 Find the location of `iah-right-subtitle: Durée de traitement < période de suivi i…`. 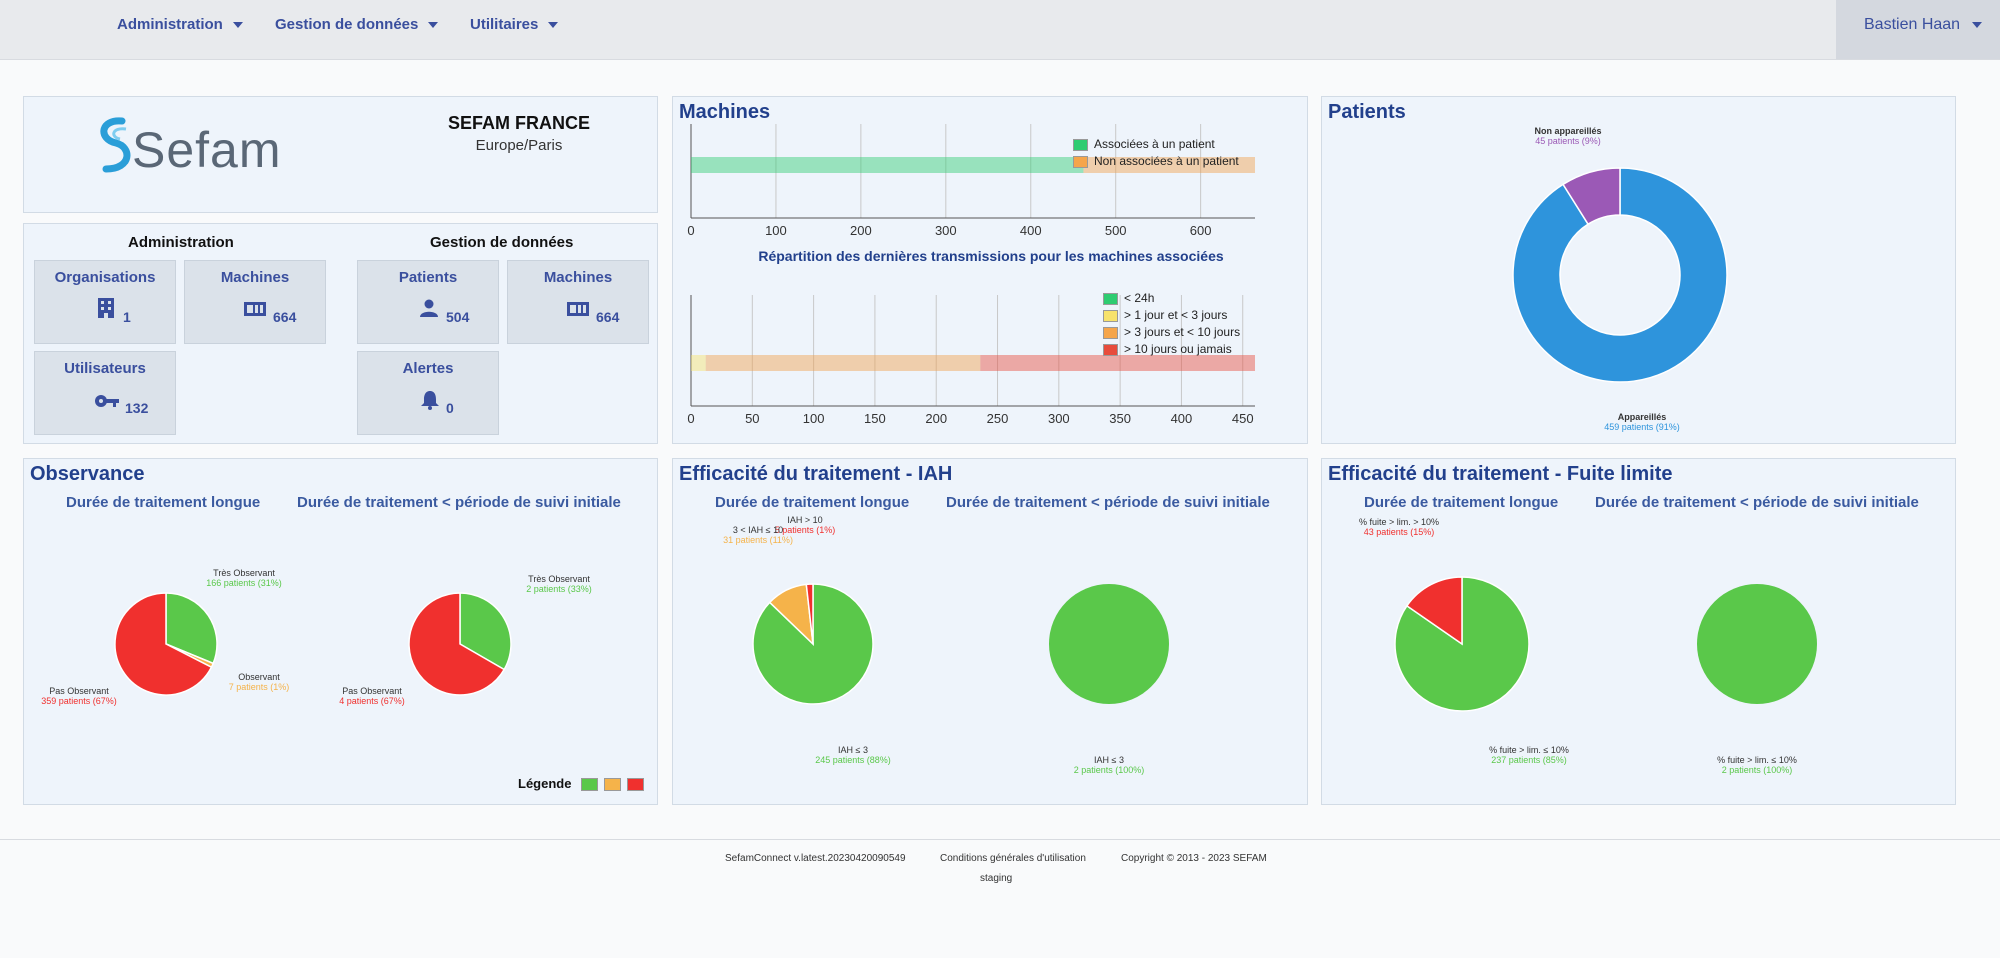

iah-right-subtitle: Durée de traitement < période de suivi i… is located at coordinates (1108, 502).